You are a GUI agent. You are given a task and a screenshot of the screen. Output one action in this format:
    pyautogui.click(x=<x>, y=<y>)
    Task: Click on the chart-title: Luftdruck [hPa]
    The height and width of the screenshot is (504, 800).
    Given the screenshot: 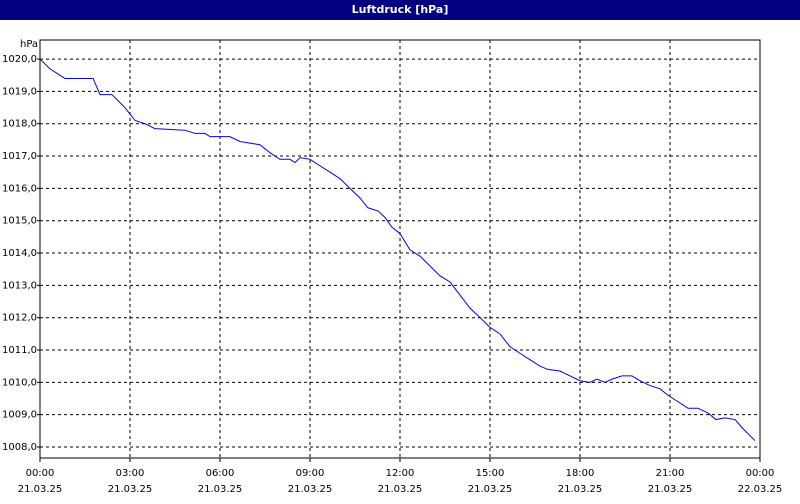 What is the action you would take?
    pyautogui.click(x=400, y=9)
    